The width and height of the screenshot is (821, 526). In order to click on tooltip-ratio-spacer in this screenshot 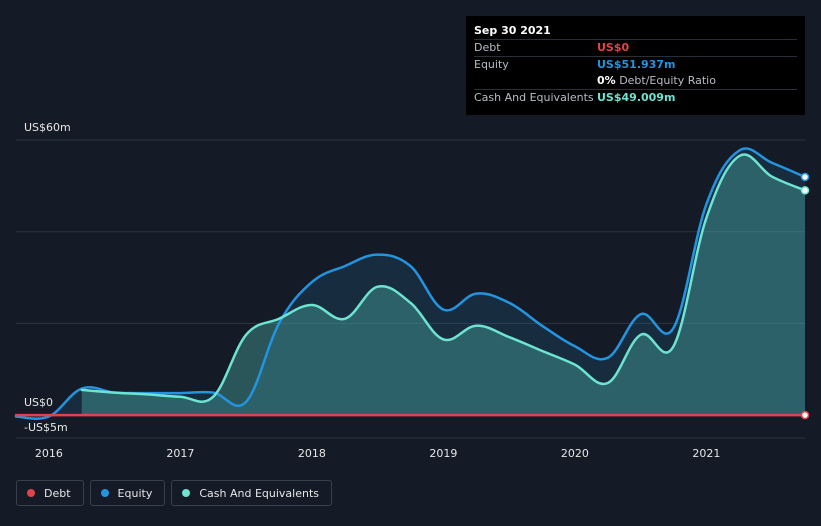, I will do `click(535, 81)`.